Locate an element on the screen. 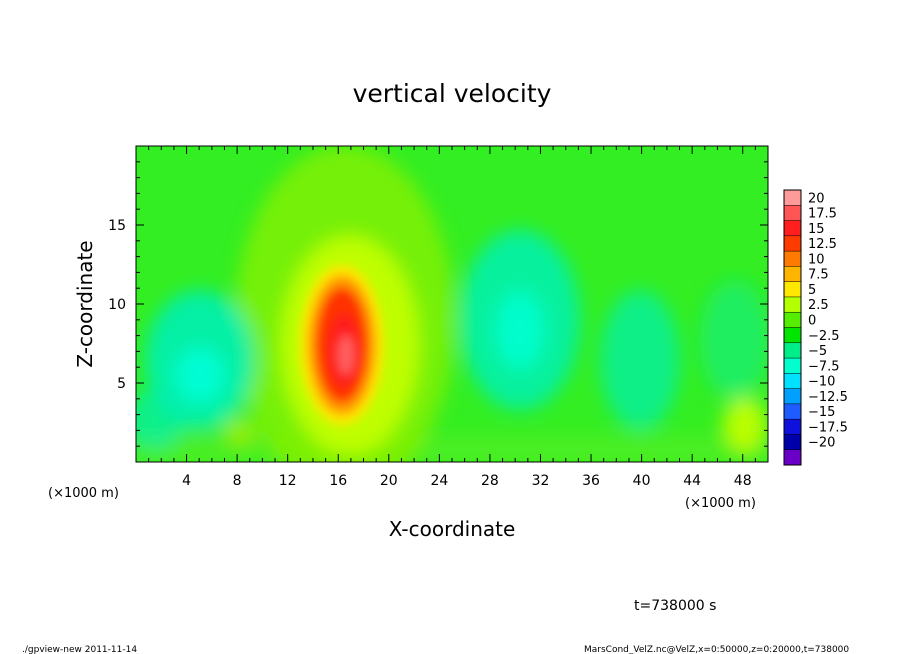 The width and height of the screenshot is (904, 654). x-tick-label: 16 is located at coordinates (338, 481).